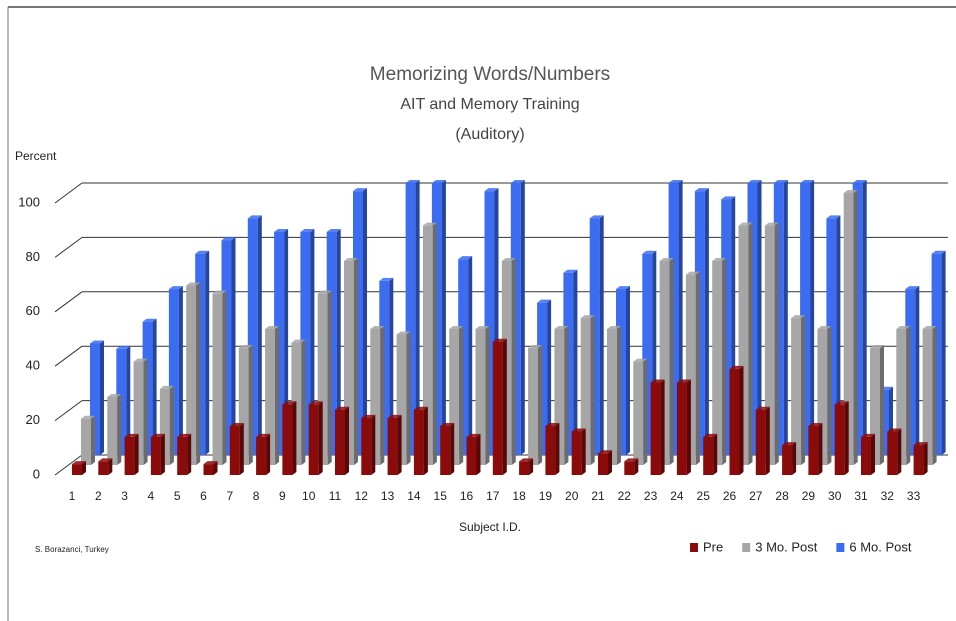 The image size is (956, 621). Describe the element at coordinates (677, 496) in the screenshot. I see `x-tick-label: 24` at that location.